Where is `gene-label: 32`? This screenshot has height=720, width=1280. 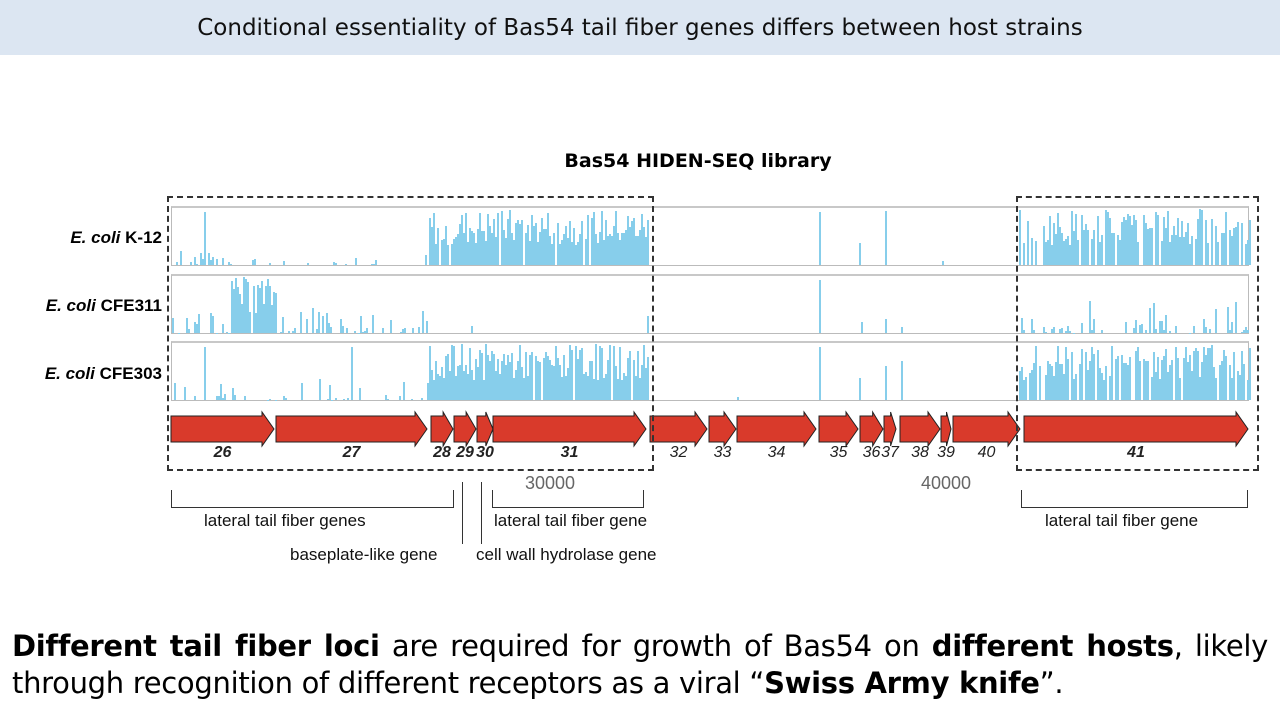 gene-label: 32 is located at coordinates (678, 452).